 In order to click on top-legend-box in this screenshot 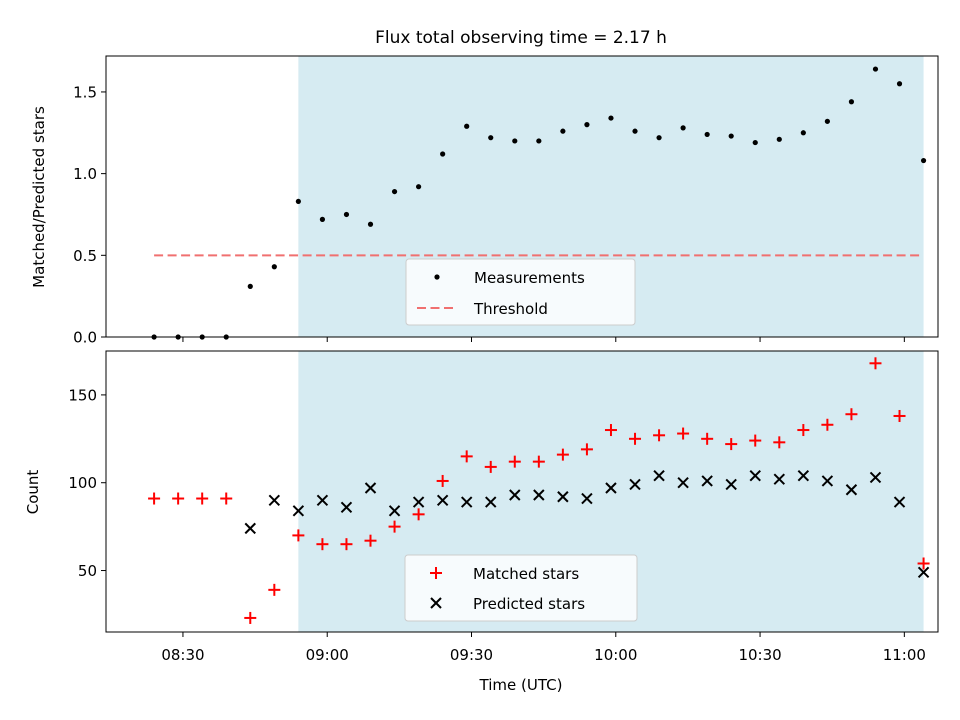, I will do `click(520, 292)`.